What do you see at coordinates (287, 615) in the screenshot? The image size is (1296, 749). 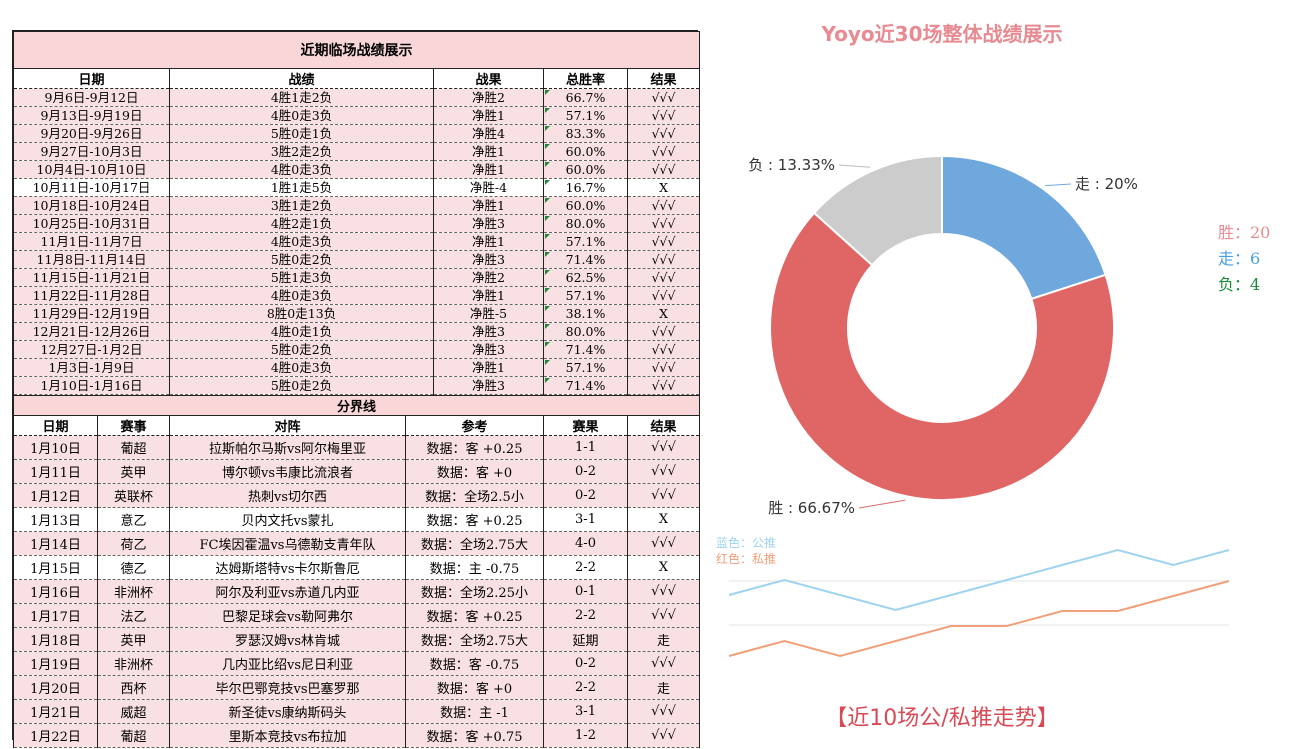 I see `match-cell: 巴黎足球会vs勒阿弗尔` at bounding box center [287, 615].